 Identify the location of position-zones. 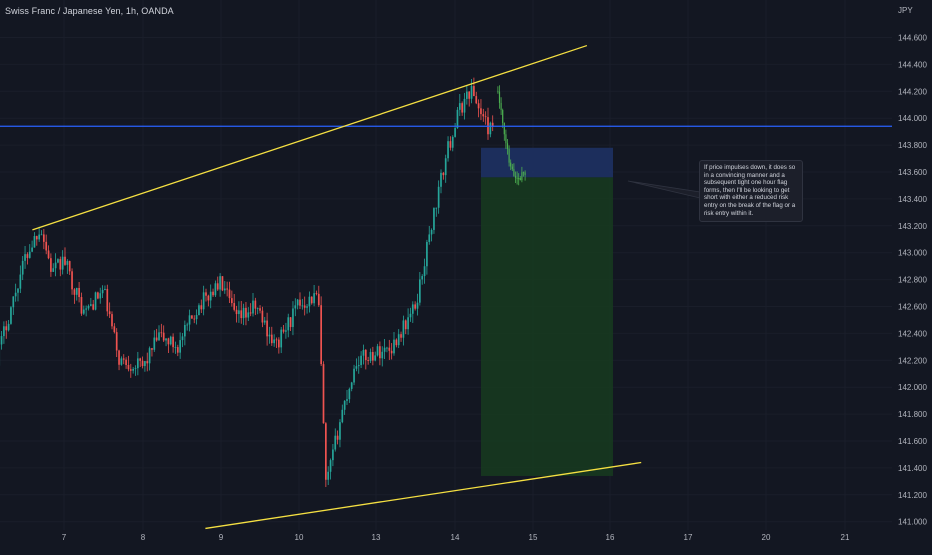
(547, 312).